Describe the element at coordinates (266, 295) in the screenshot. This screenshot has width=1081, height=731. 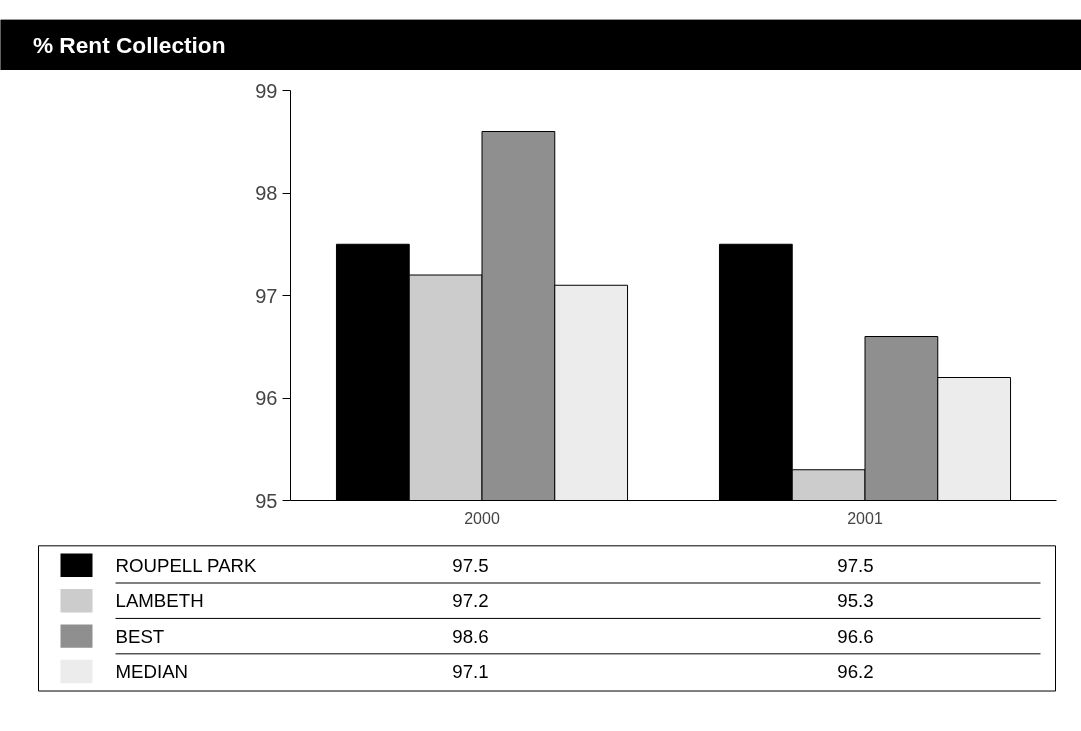
I see `y-tick-label: 97` at that location.